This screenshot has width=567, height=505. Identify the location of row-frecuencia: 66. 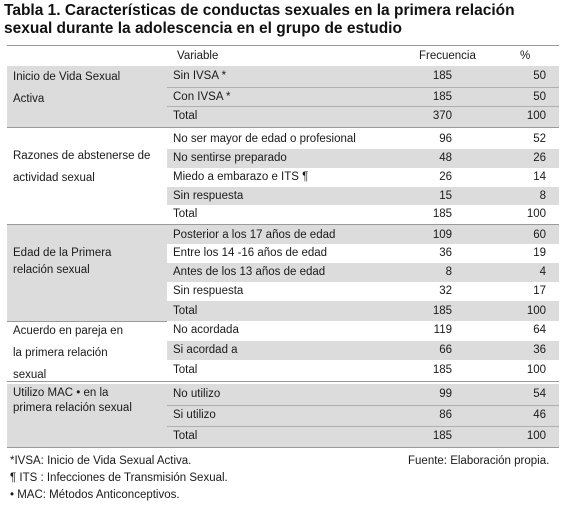
(445, 350).